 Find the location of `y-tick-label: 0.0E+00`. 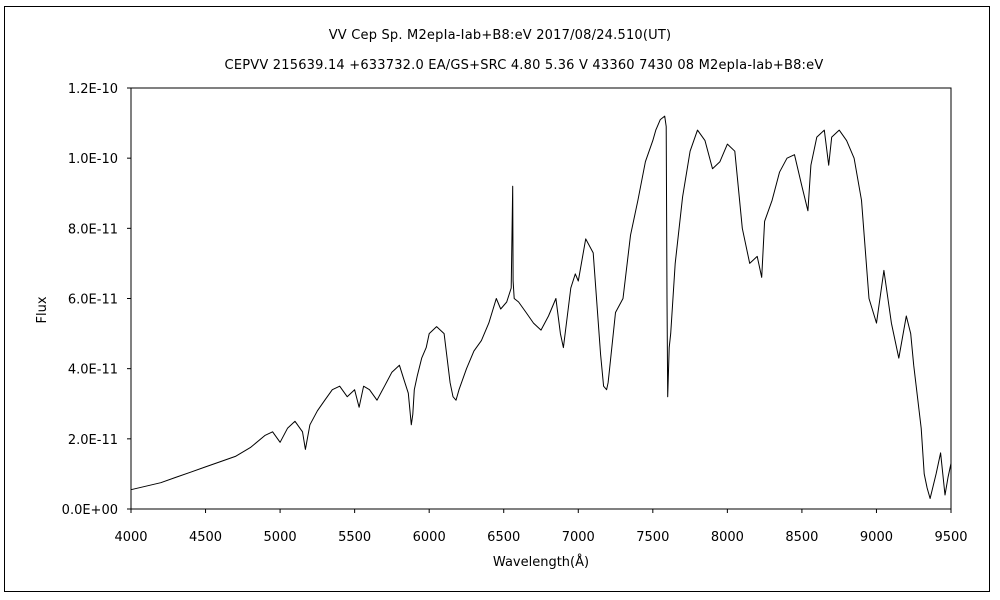

y-tick-label: 0.0E+00 is located at coordinates (90, 510).